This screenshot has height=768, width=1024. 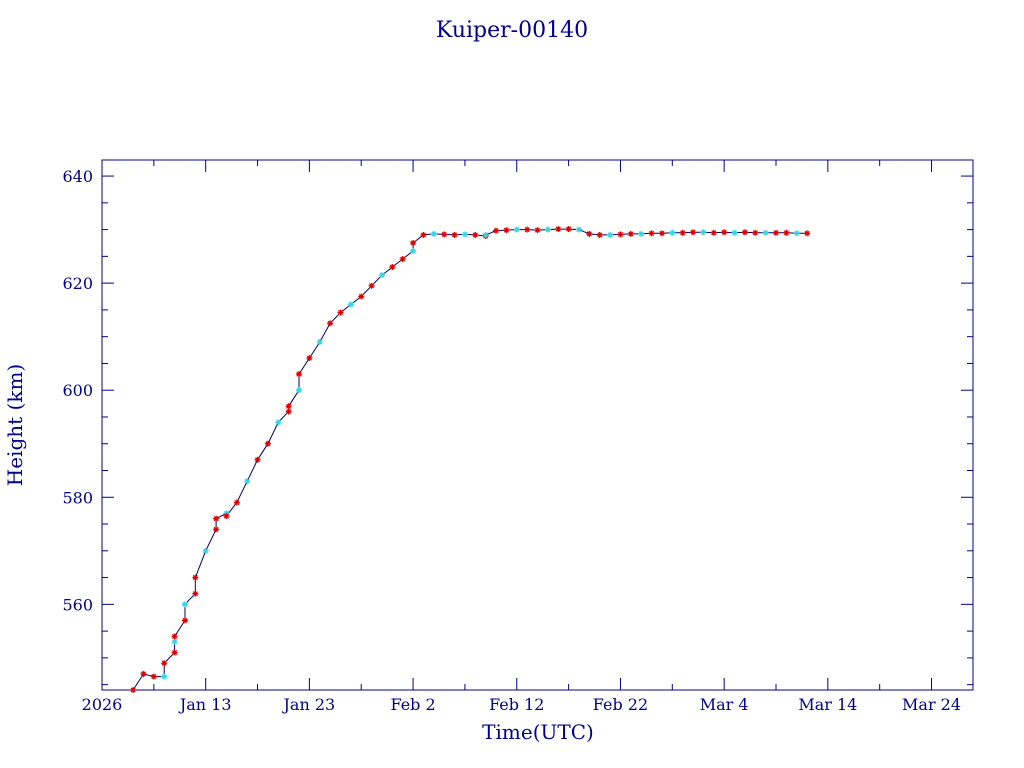 What do you see at coordinates (15, 425) in the screenshot?
I see `y-axis-label: Height (km)` at bounding box center [15, 425].